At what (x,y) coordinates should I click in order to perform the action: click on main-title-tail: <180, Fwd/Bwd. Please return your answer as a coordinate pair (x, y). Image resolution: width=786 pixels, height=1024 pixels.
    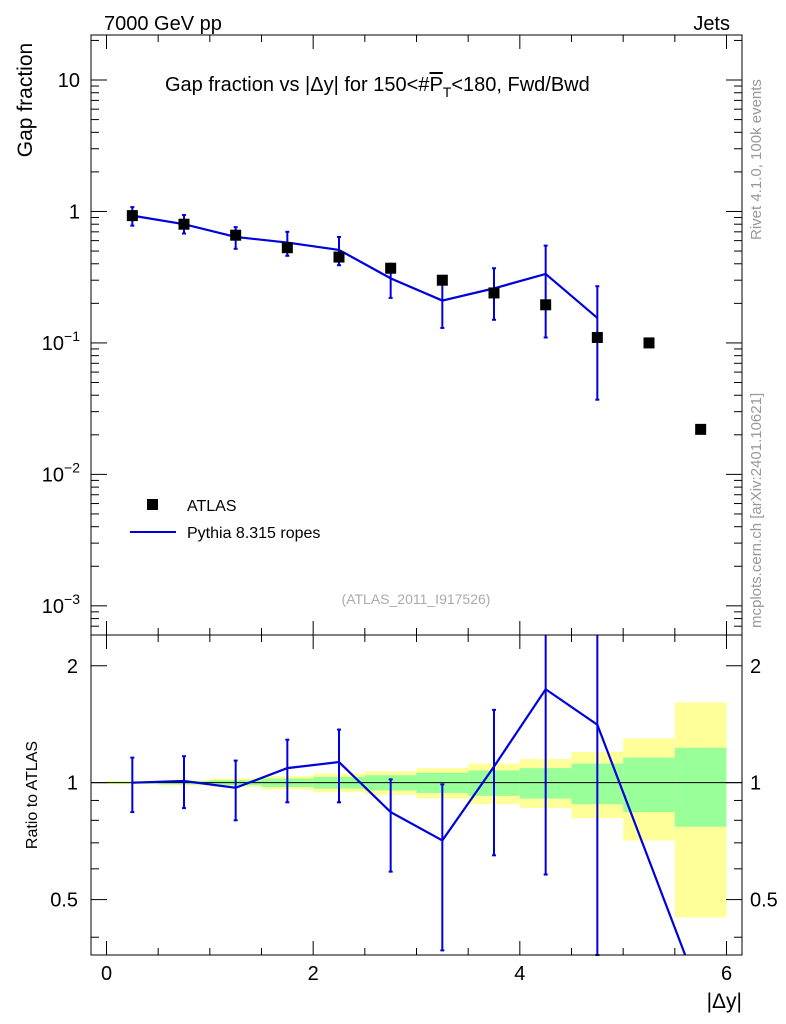
    Looking at the image, I should click on (520, 85).